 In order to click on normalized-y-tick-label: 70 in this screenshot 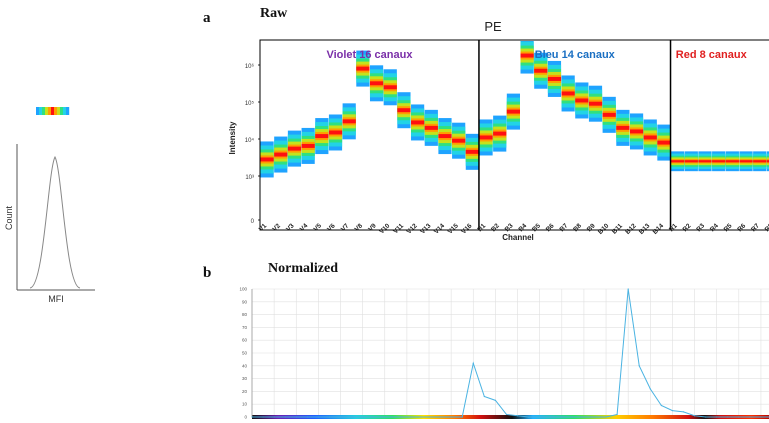, I will do `click(245, 327)`.